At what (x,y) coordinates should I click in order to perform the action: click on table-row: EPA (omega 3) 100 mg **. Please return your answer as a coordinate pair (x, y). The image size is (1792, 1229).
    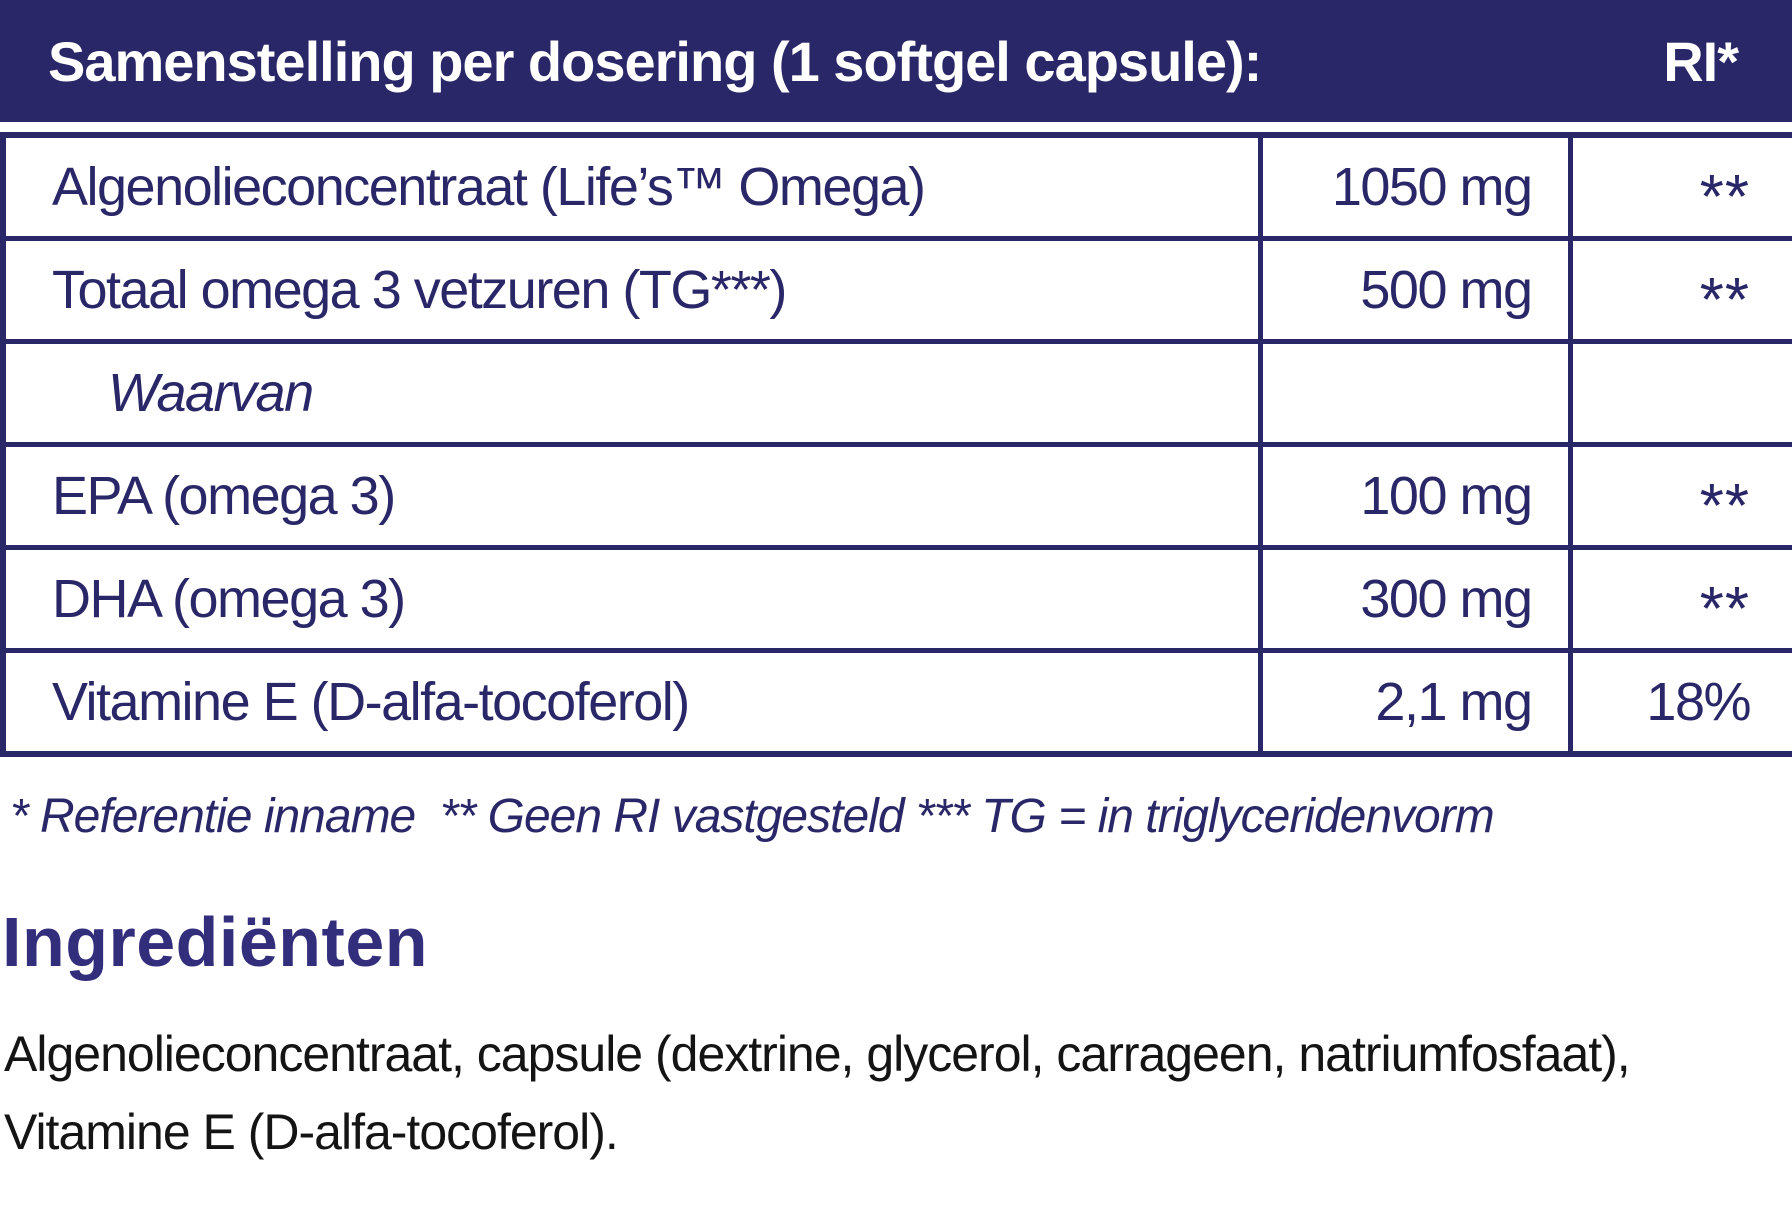
    Looking at the image, I should click on (896, 496).